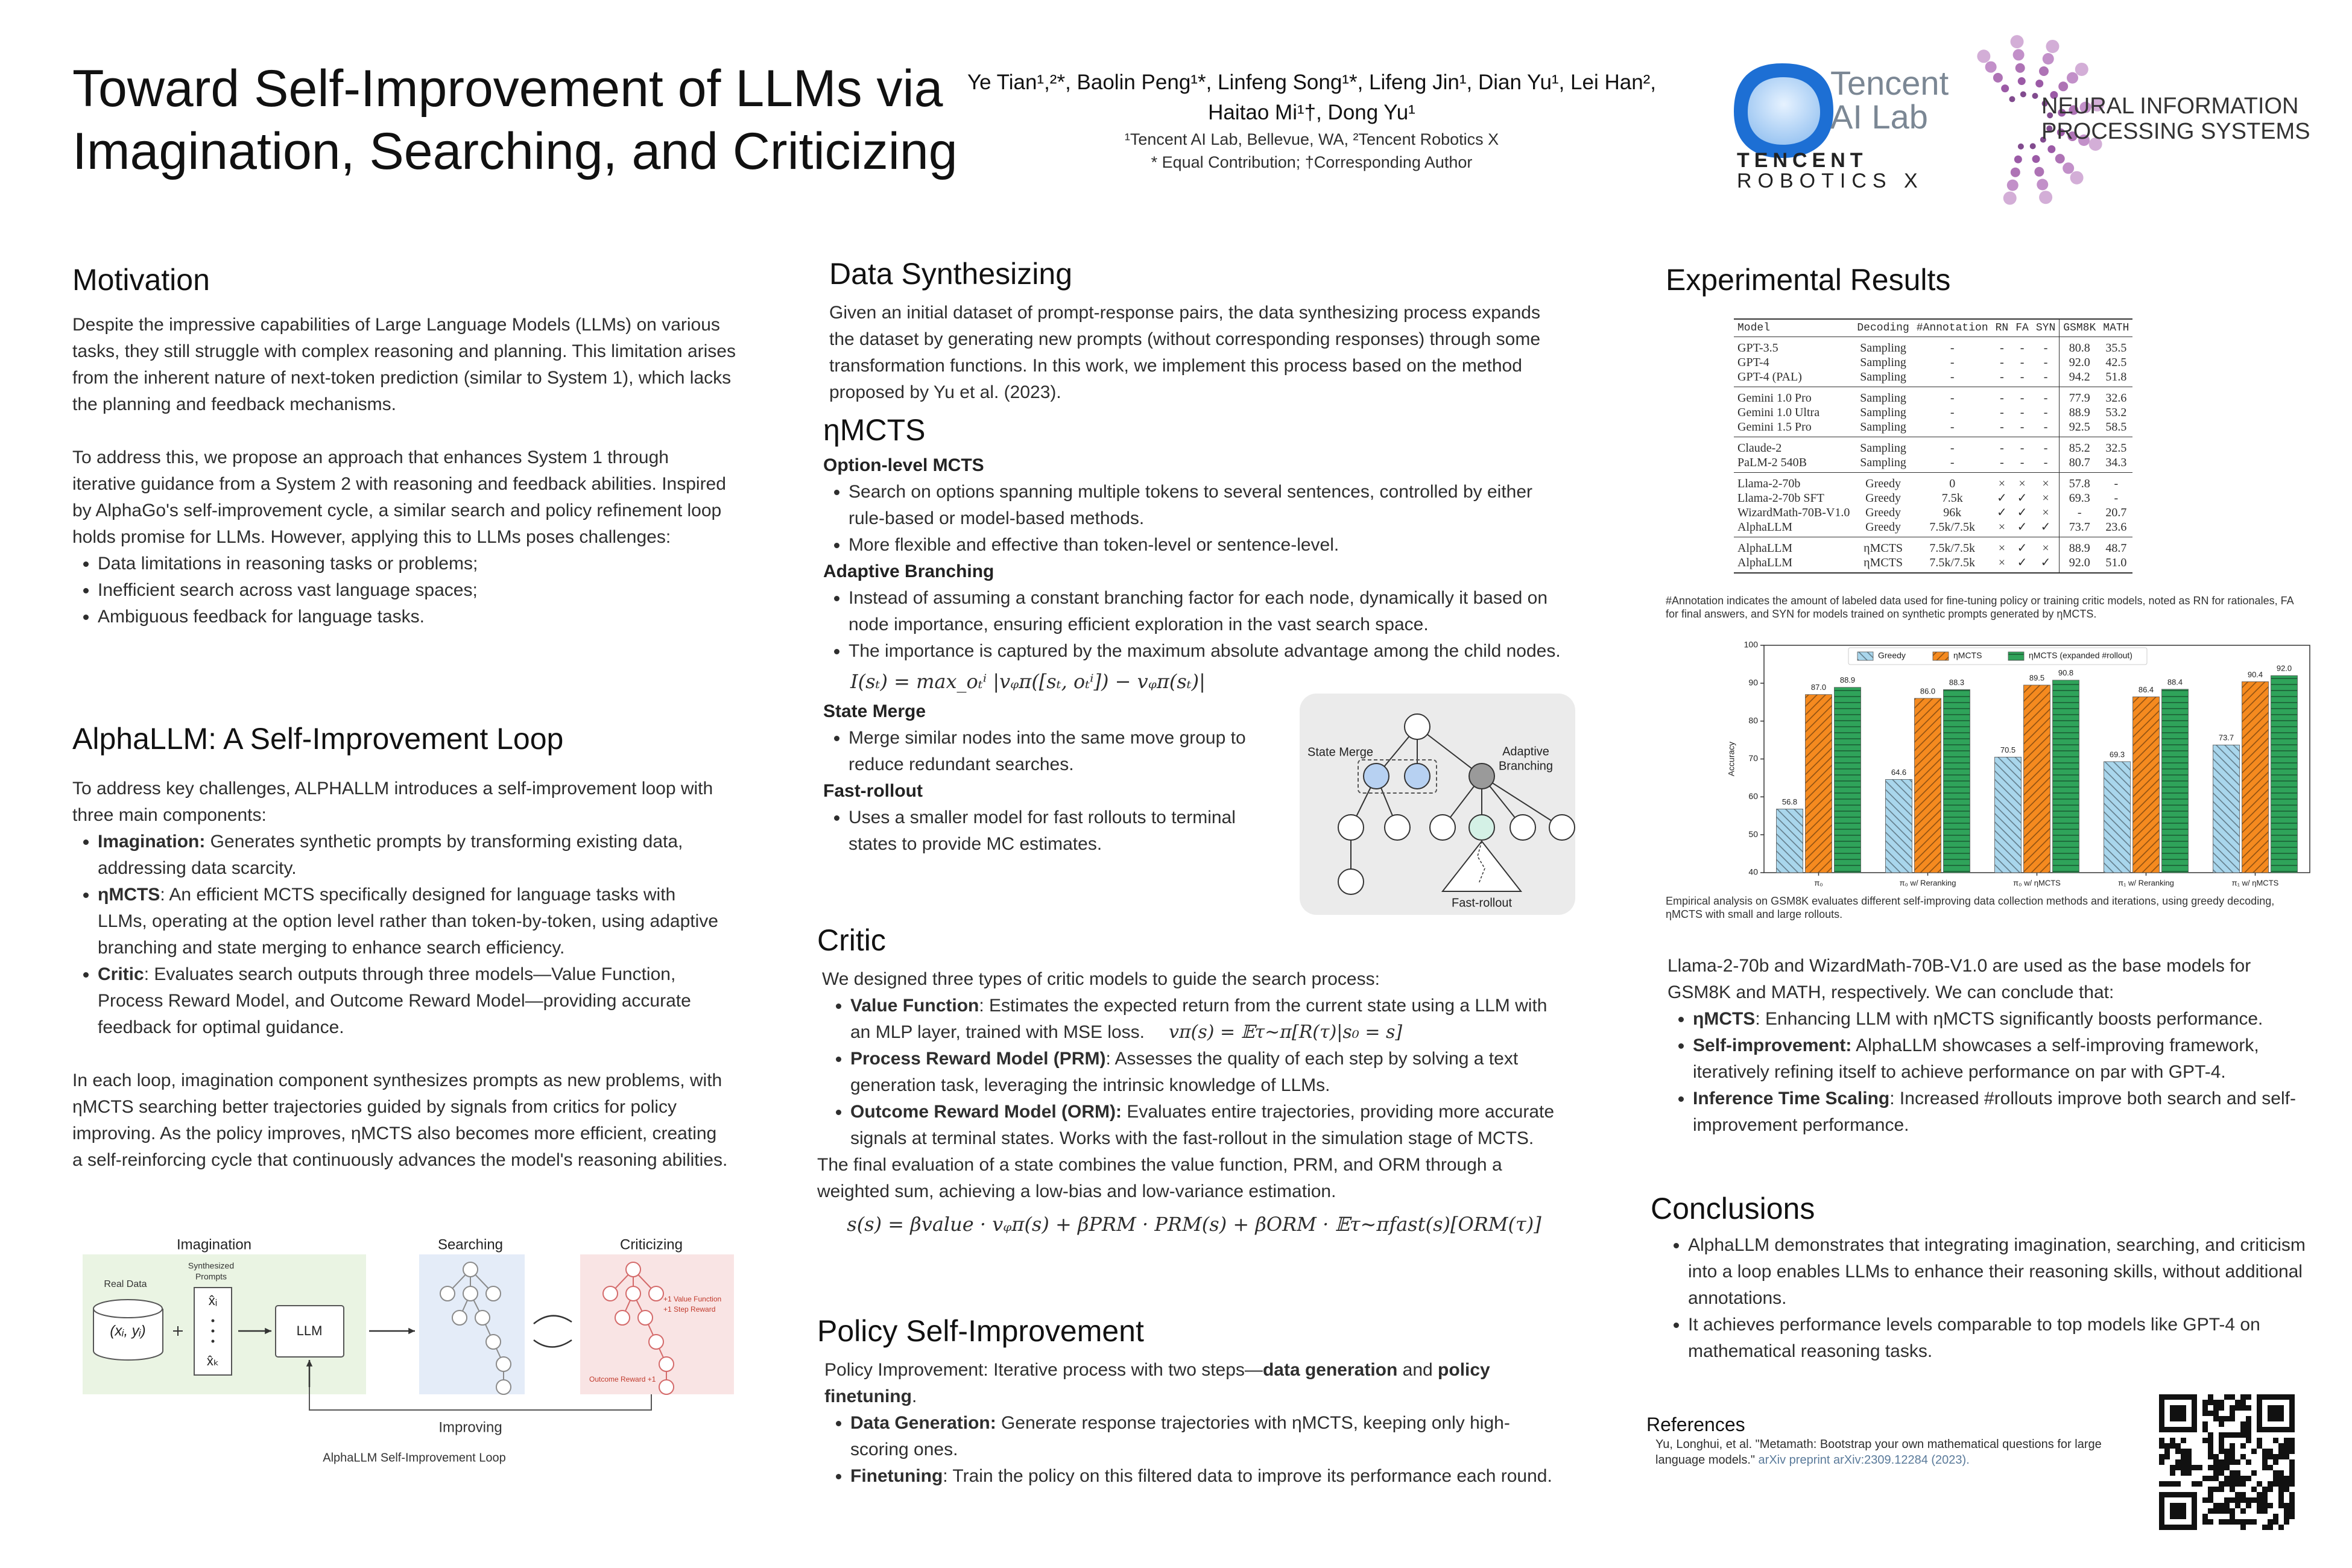 The width and height of the screenshot is (2352, 1568). Describe the element at coordinates (1481, 862) in the screenshot. I see `rollout-path` at that location.